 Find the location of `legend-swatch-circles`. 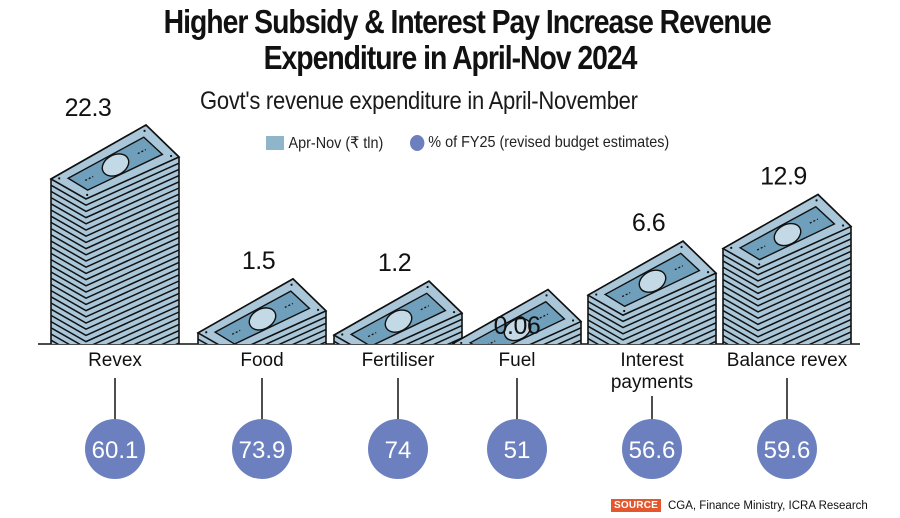

legend-swatch-circles is located at coordinates (417, 143).